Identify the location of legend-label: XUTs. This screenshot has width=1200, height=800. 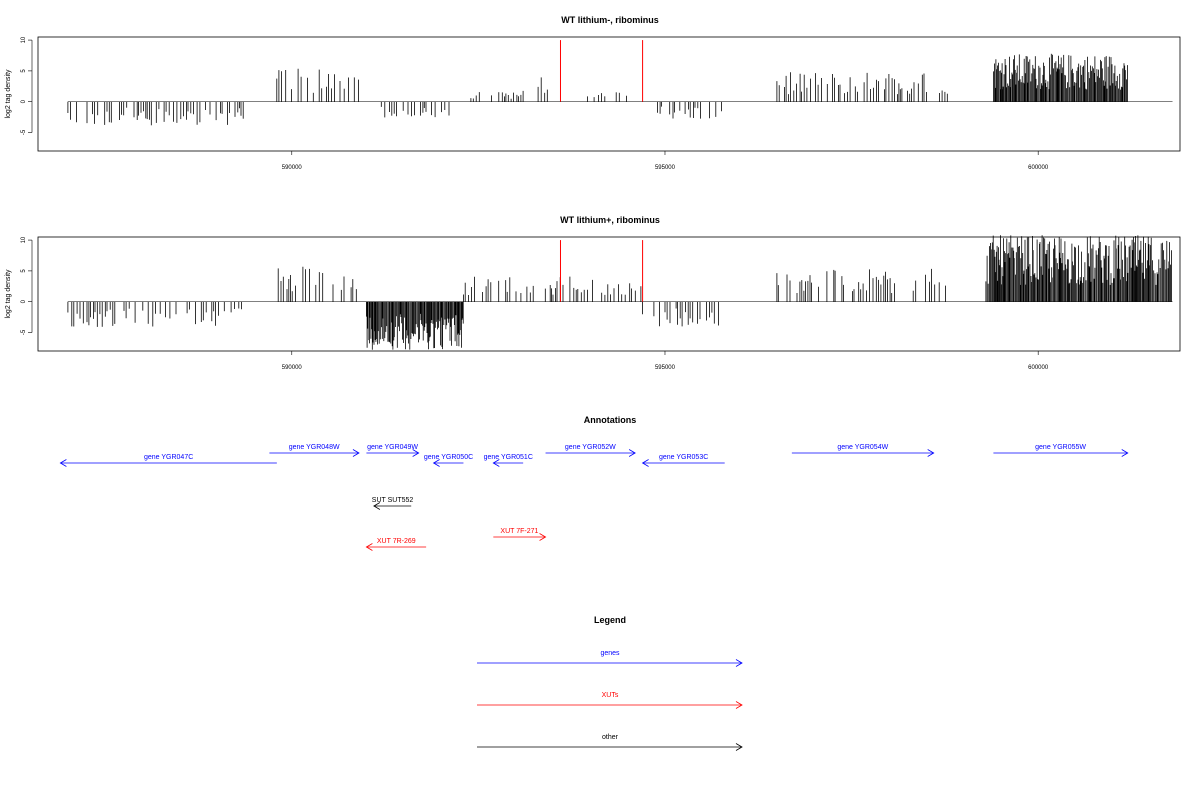
(610, 695).